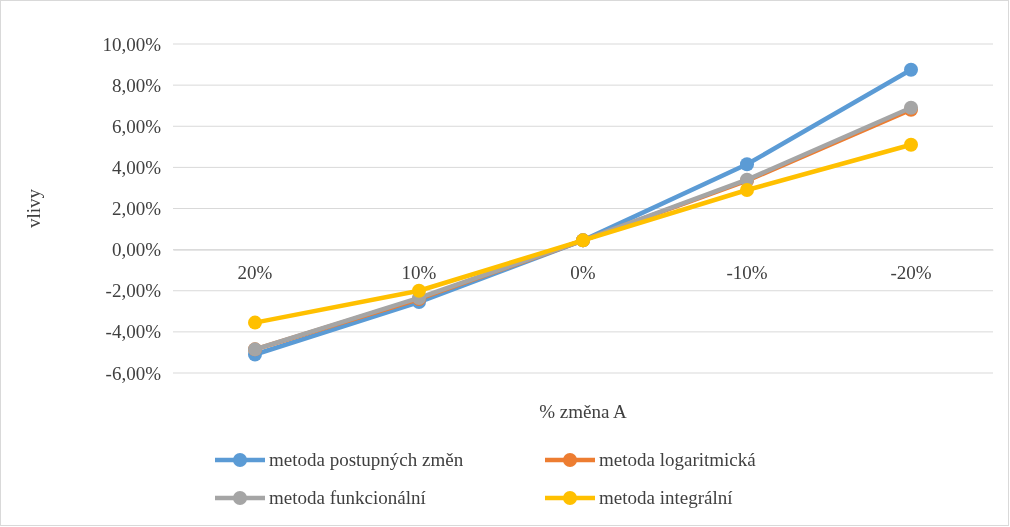 This screenshot has height=527, width=1010. Describe the element at coordinates (419, 273) in the screenshot. I see `x-tick-label: 10%` at that location.